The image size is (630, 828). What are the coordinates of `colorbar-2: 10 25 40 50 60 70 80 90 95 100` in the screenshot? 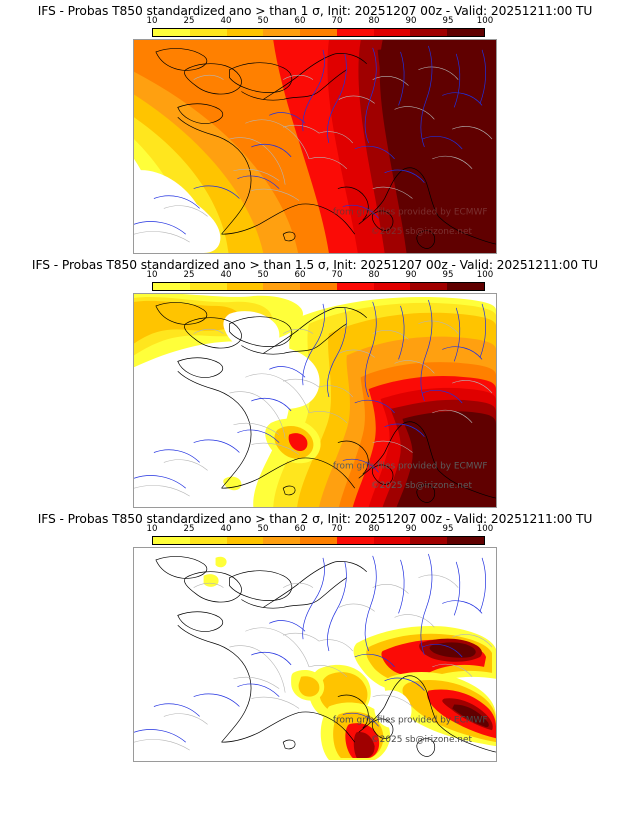 It's located at (315, 281).